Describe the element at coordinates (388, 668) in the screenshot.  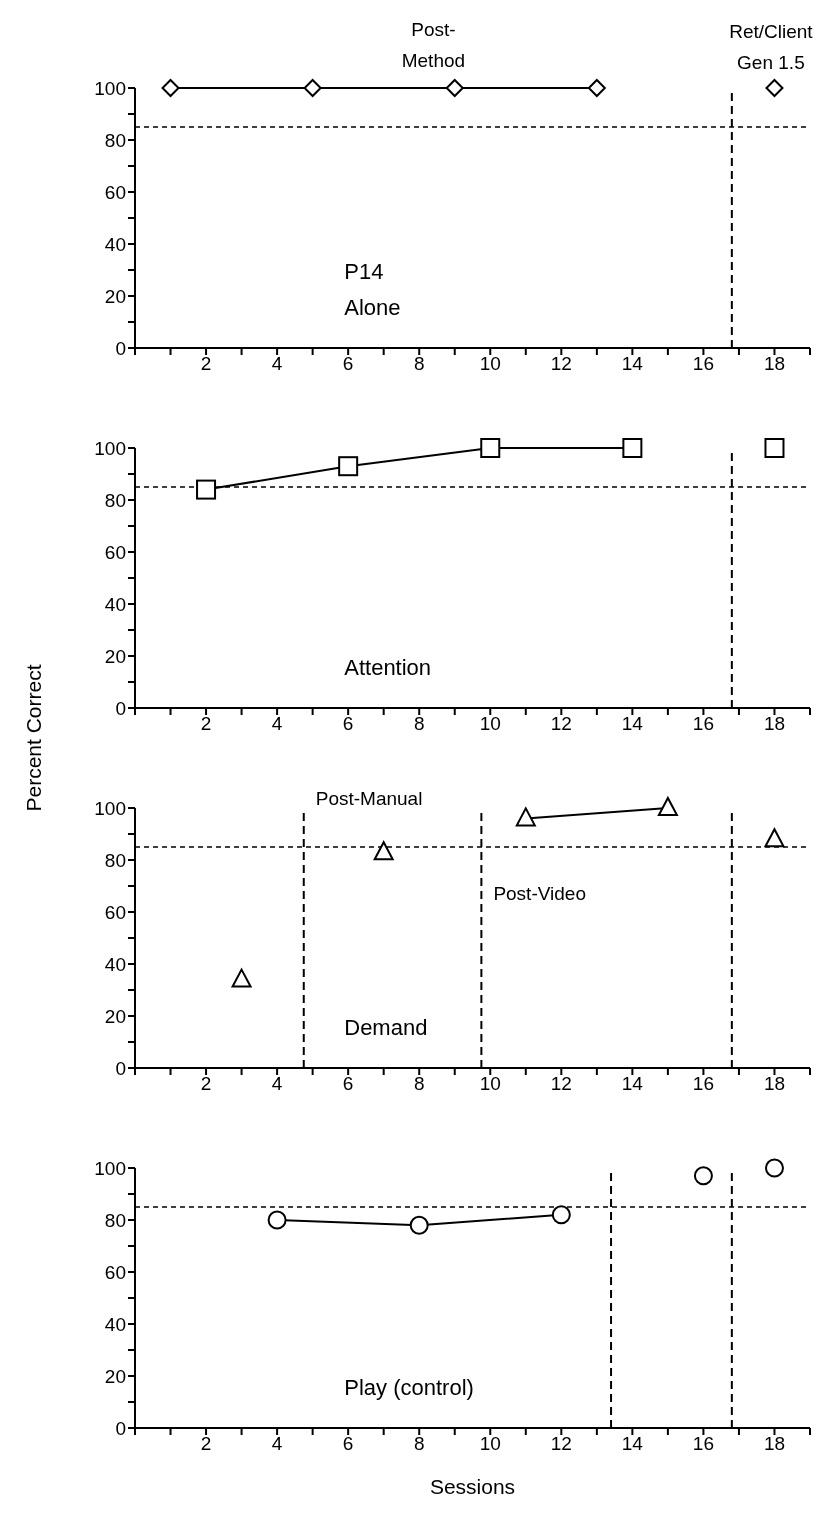
I see `text: Attention` at that location.